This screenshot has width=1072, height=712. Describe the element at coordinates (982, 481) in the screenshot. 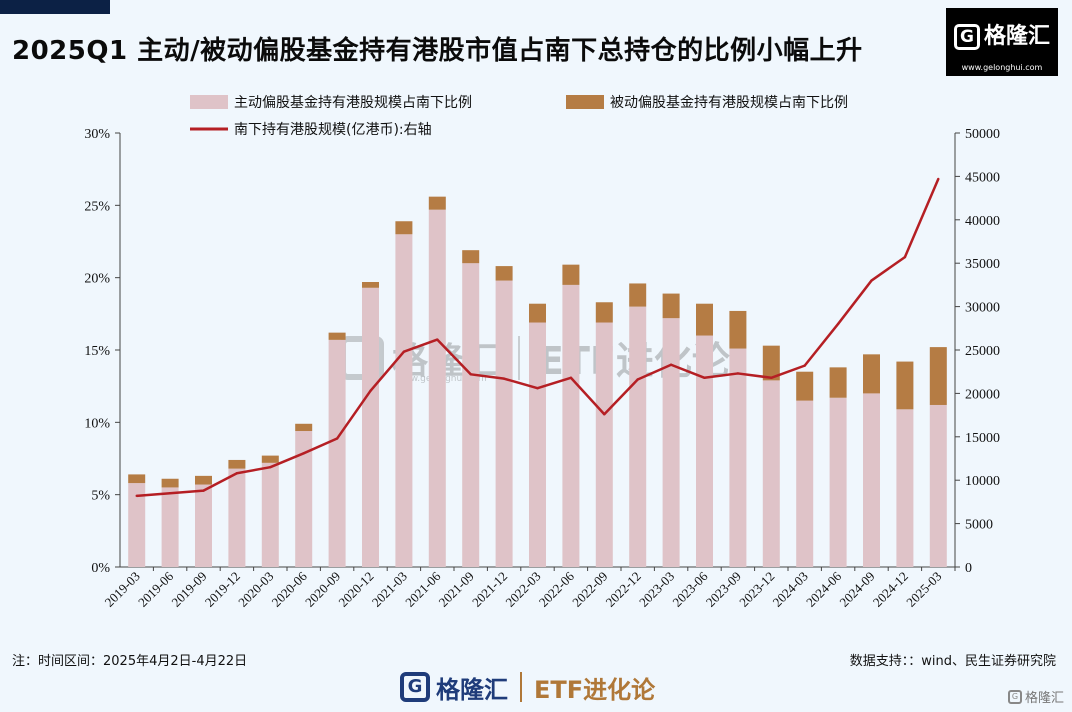

I see `right-axis-tick-label: 10000` at that location.